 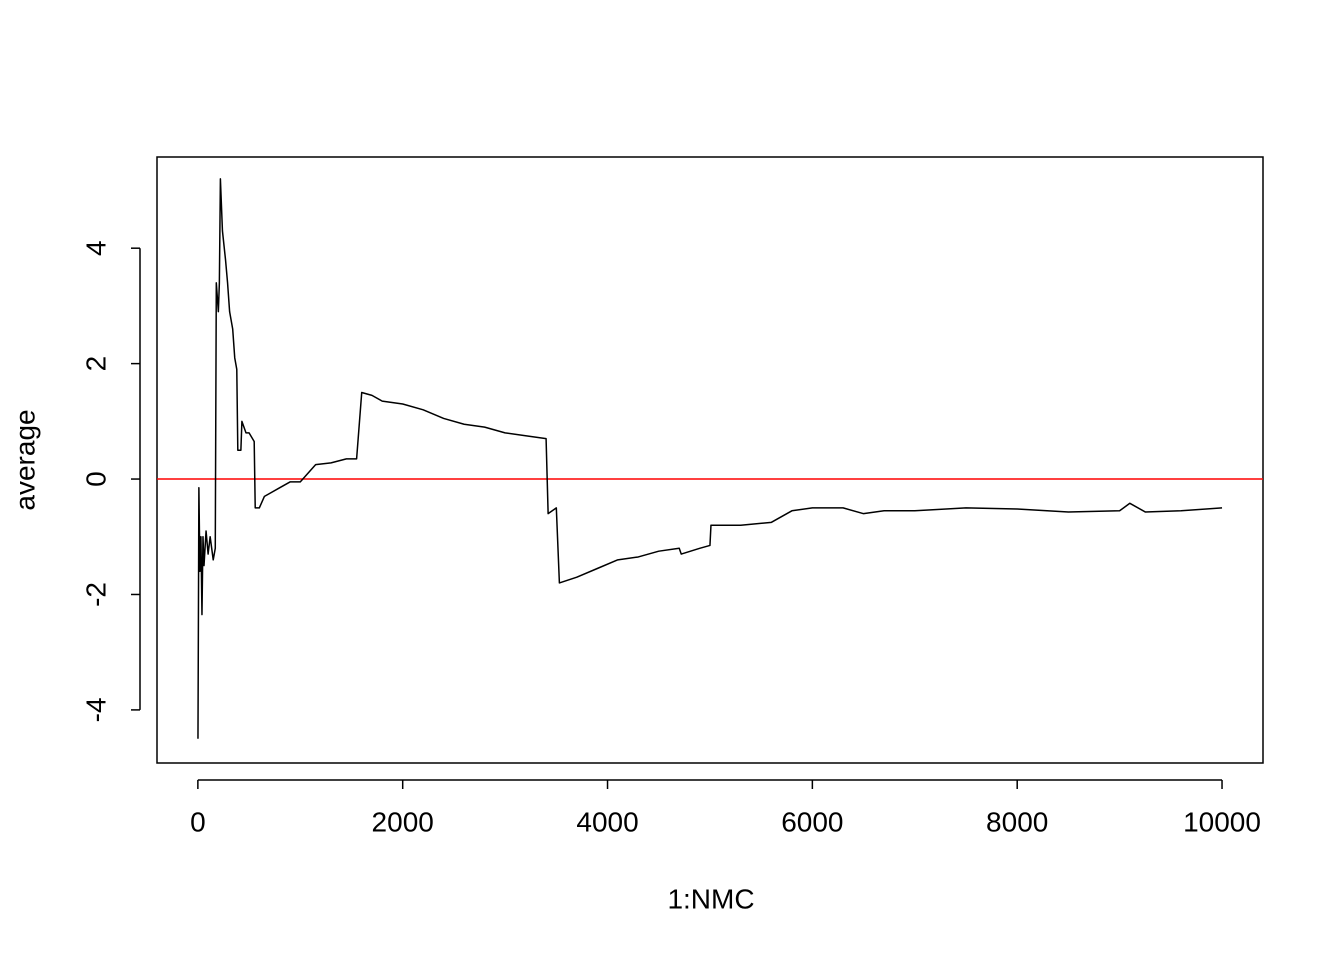 I want to click on y-tick-label: 4, so click(x=95, y=248).